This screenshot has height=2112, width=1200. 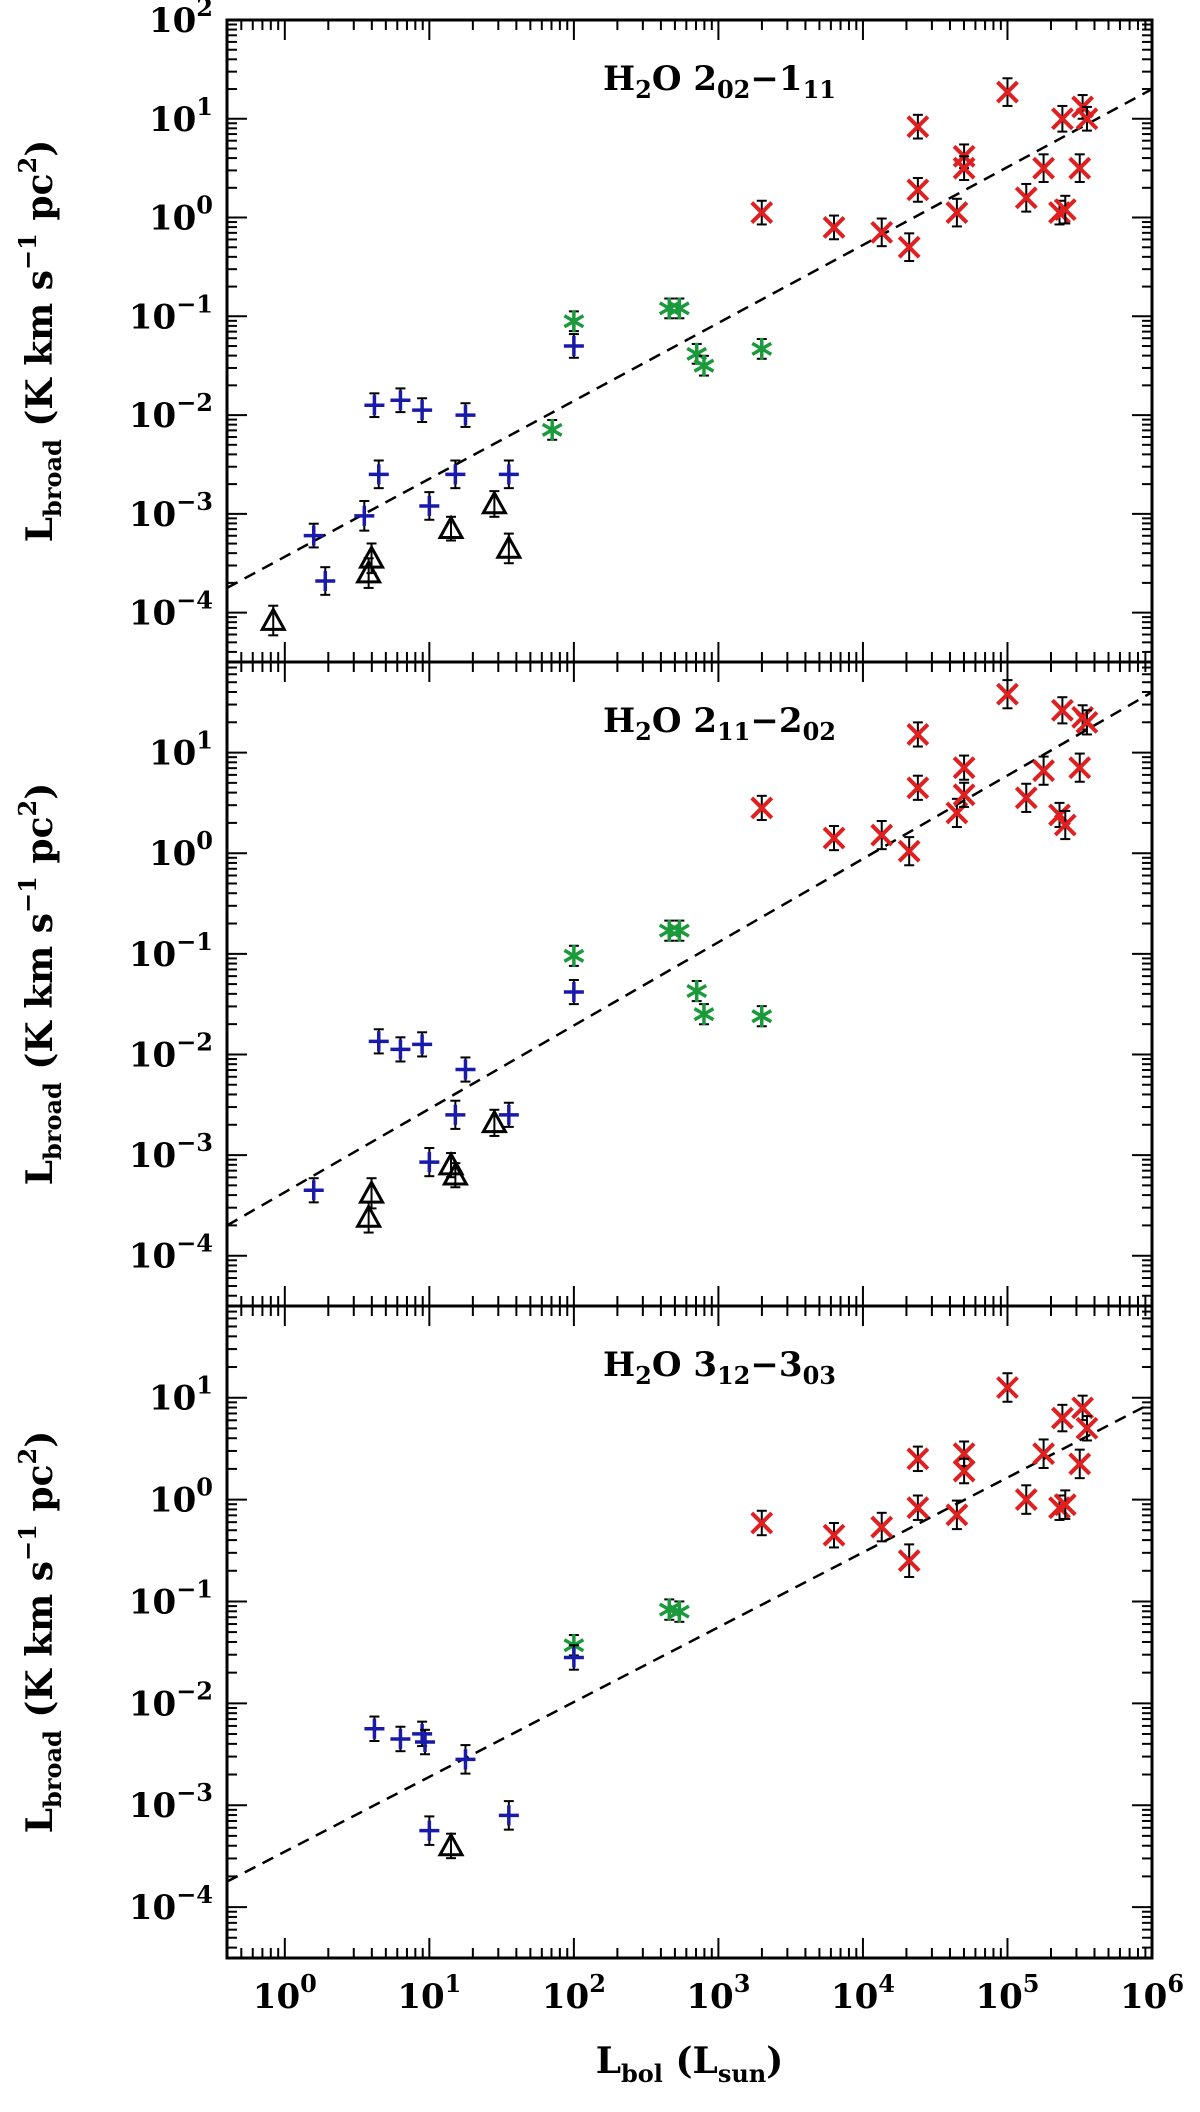 I want to click on panel-title: H2O 211−202, so click(x=719, y=723).